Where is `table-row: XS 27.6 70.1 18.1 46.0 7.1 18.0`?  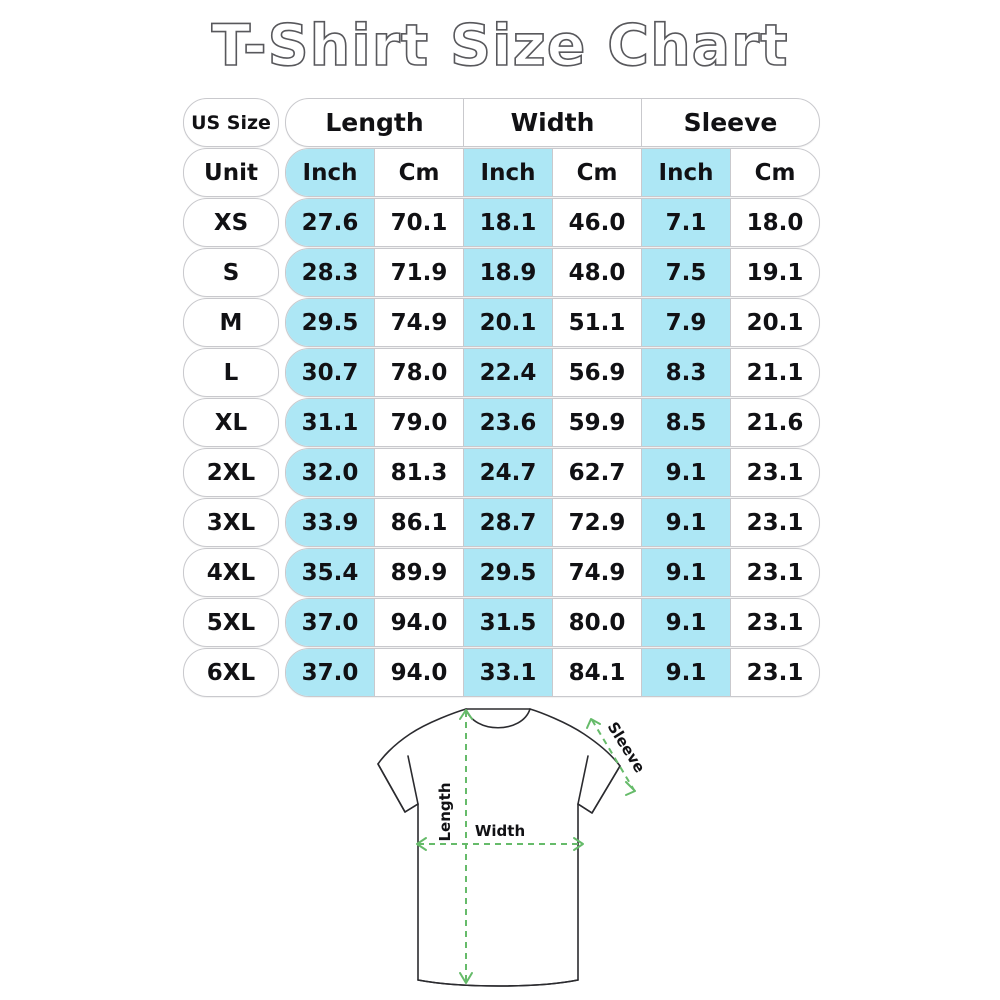
table-row: XS 27.6 70.1 18.1 46.0 7.1 18.0 is located at coordinates (501, 222).